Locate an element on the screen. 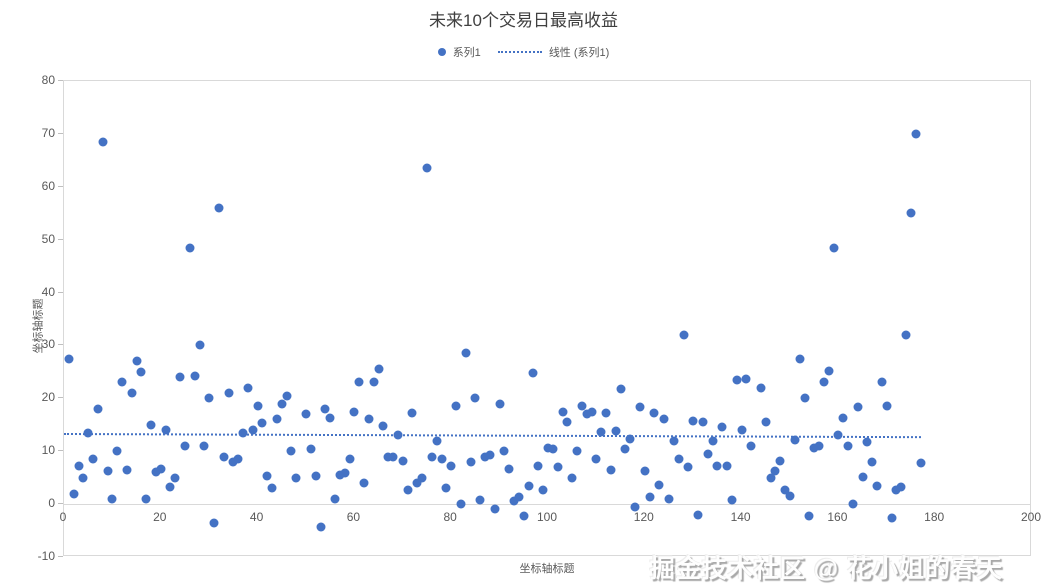 This screenshot has height=587, width=1047. x-tick-label: 120 is located at coordinates (643, 517).